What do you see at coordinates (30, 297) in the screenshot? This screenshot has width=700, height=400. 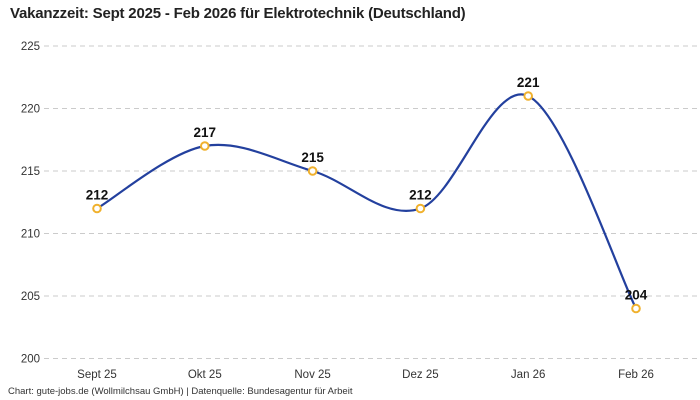 I see `y-axis-tick-label: 205` at bounding box center [30, 297].